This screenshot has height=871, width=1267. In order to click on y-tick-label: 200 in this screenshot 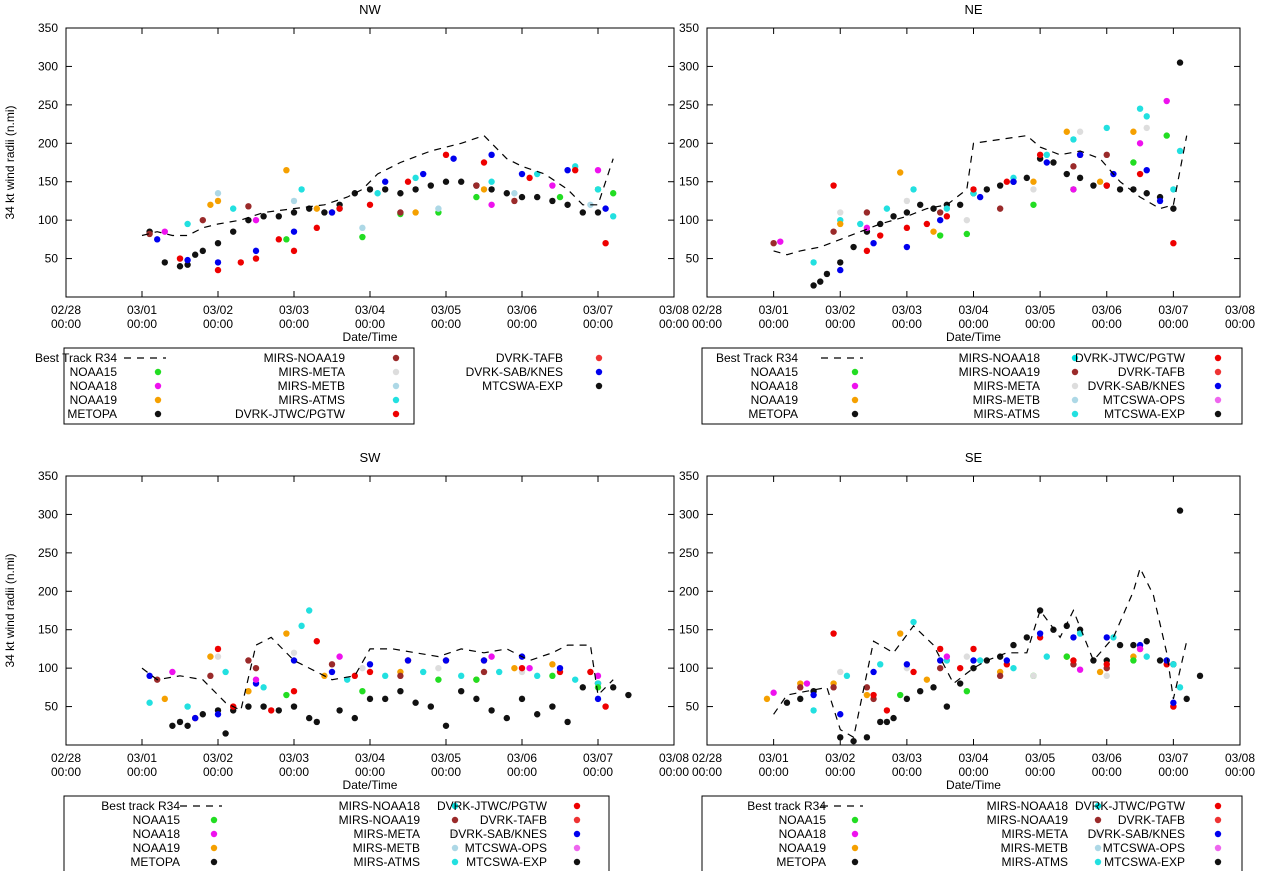, I will do `click(689, 143)`.